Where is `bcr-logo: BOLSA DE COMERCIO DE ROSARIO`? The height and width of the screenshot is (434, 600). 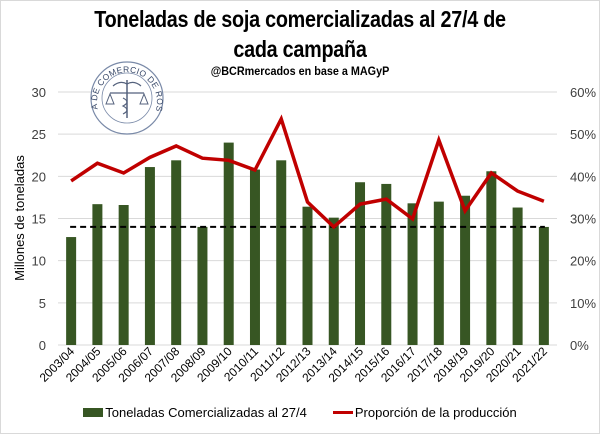 bcr-logo: BOLSA DE COMERCIO DE ROSARIO is located at coordinates (82, 67).